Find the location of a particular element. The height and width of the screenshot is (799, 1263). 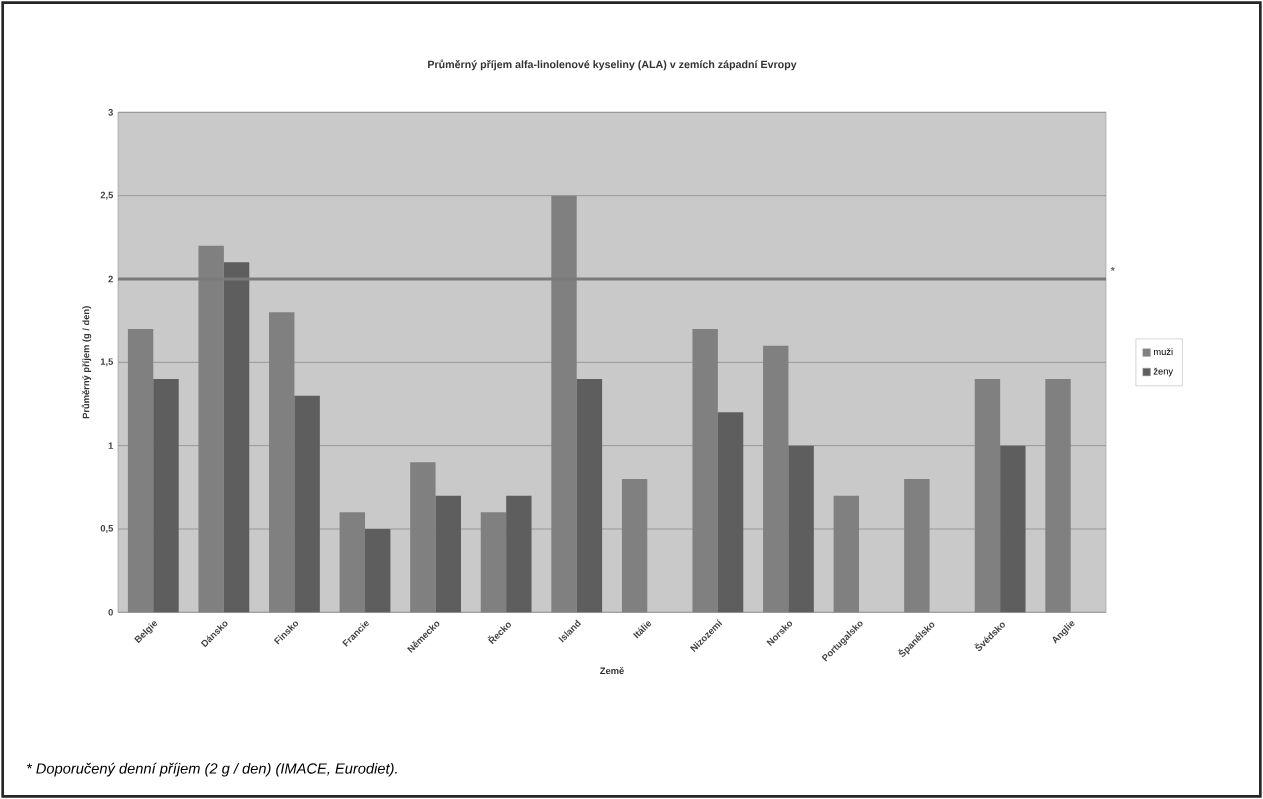

y-tick-label: 0 is located at coordinates (110, 612).